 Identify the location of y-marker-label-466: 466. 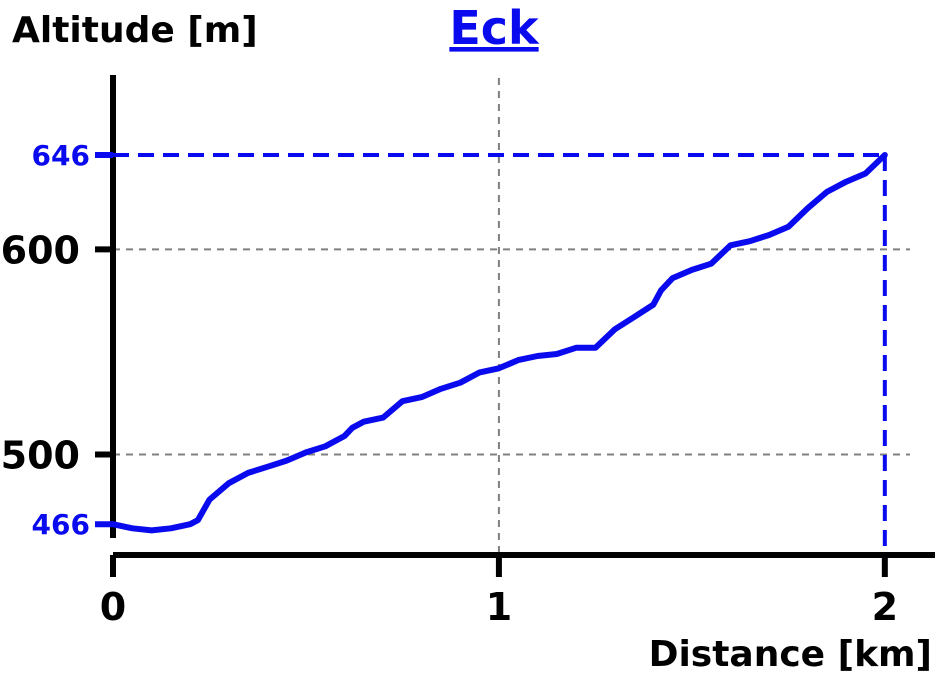
(61, 524).